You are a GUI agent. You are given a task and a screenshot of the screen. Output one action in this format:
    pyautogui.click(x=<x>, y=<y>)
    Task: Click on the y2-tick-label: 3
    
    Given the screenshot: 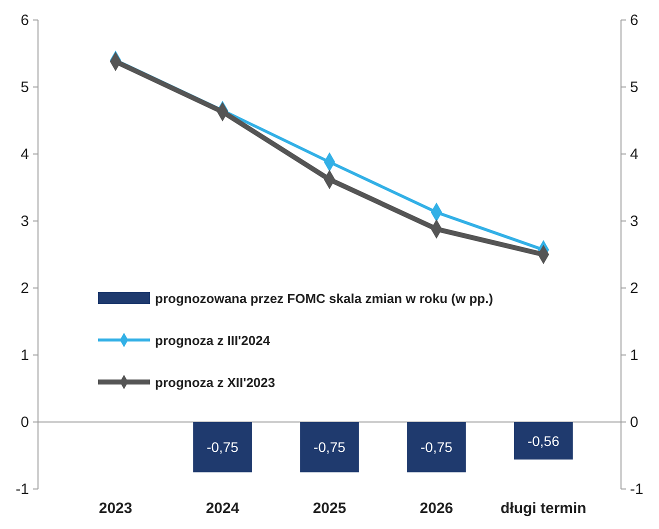 What is the action you would take?
    pyautogui.click(x=634, y=221)
    